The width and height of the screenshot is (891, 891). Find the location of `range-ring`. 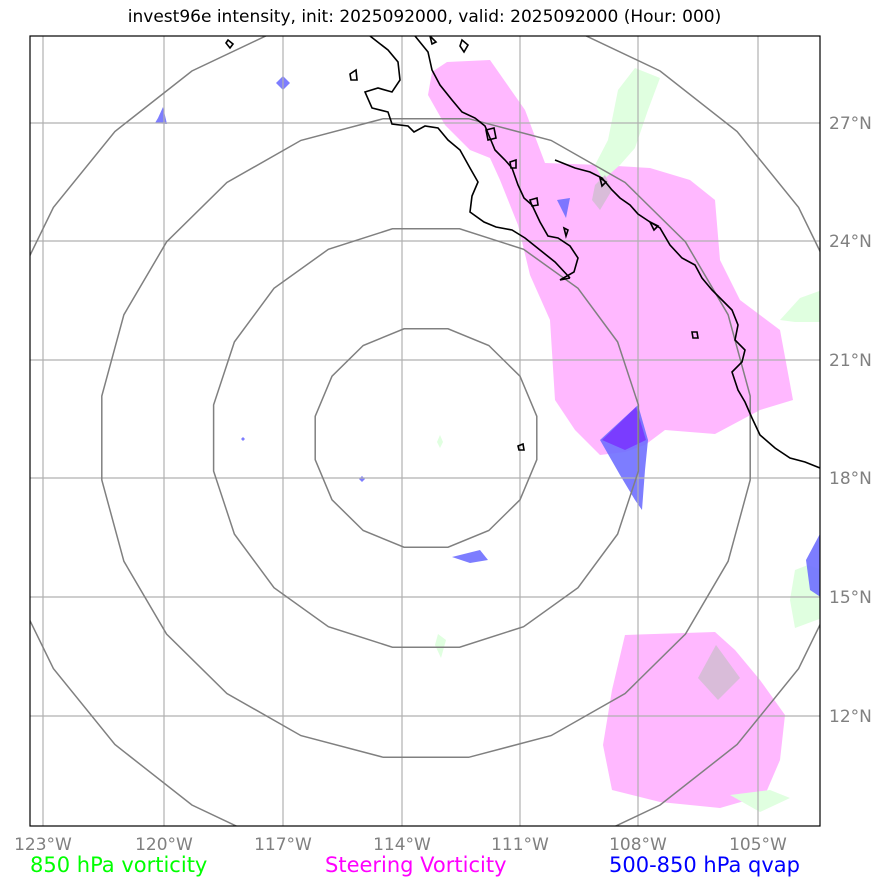

range-ring is located at coordinates (426, 438).